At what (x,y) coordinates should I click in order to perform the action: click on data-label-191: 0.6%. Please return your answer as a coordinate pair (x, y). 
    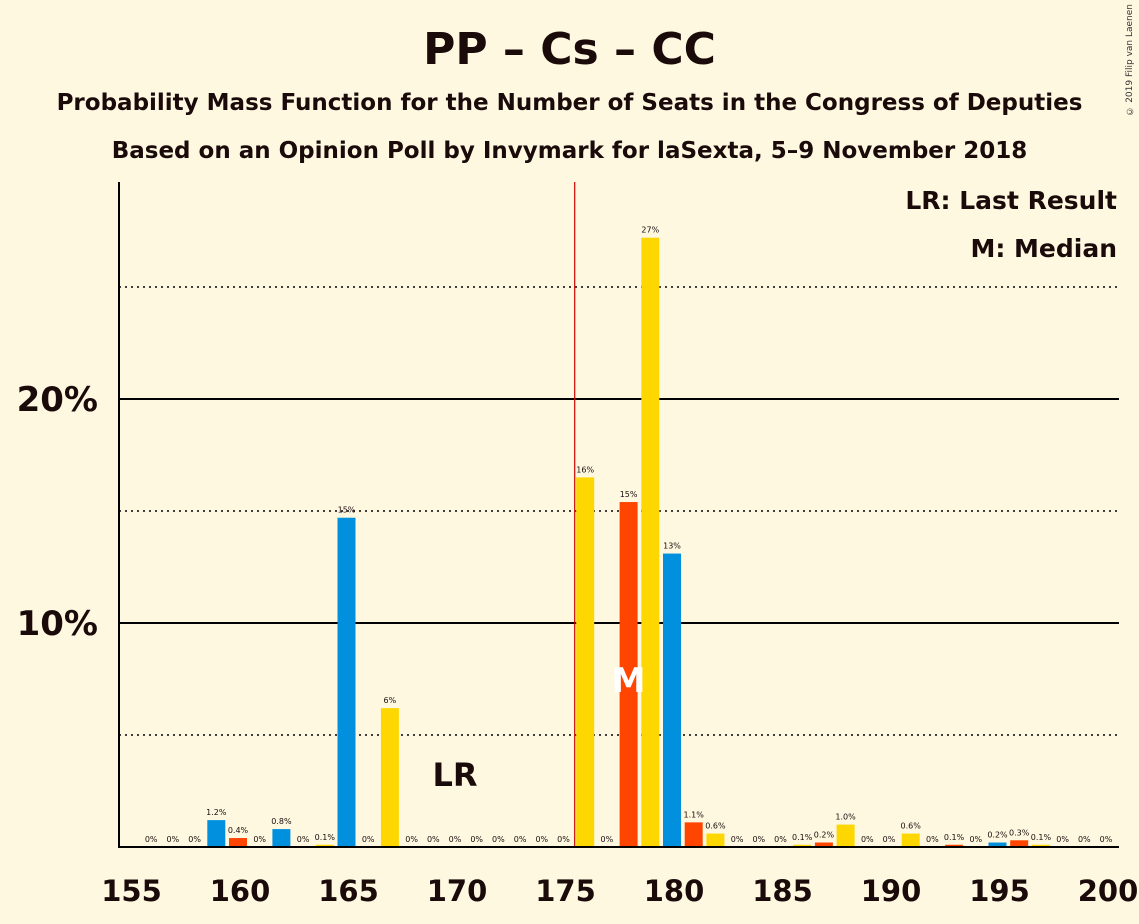
    Looking at the image, I should click on (911, 826).